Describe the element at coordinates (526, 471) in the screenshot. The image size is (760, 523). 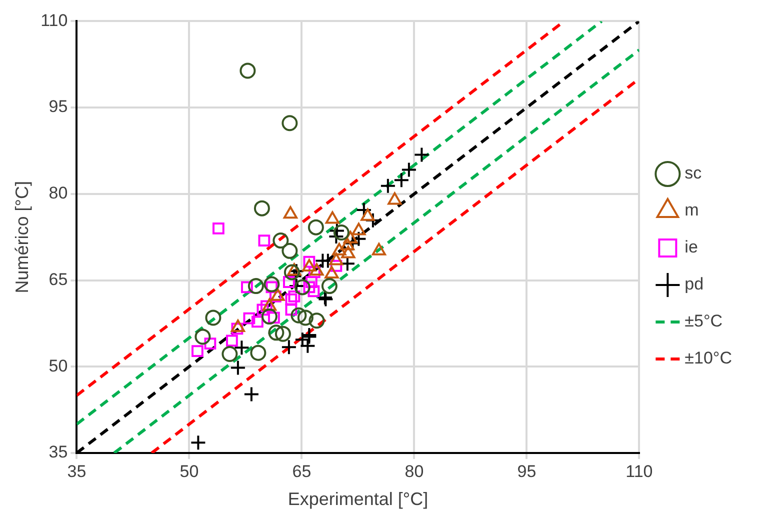
I see `x-tick-label: 95` at that location.